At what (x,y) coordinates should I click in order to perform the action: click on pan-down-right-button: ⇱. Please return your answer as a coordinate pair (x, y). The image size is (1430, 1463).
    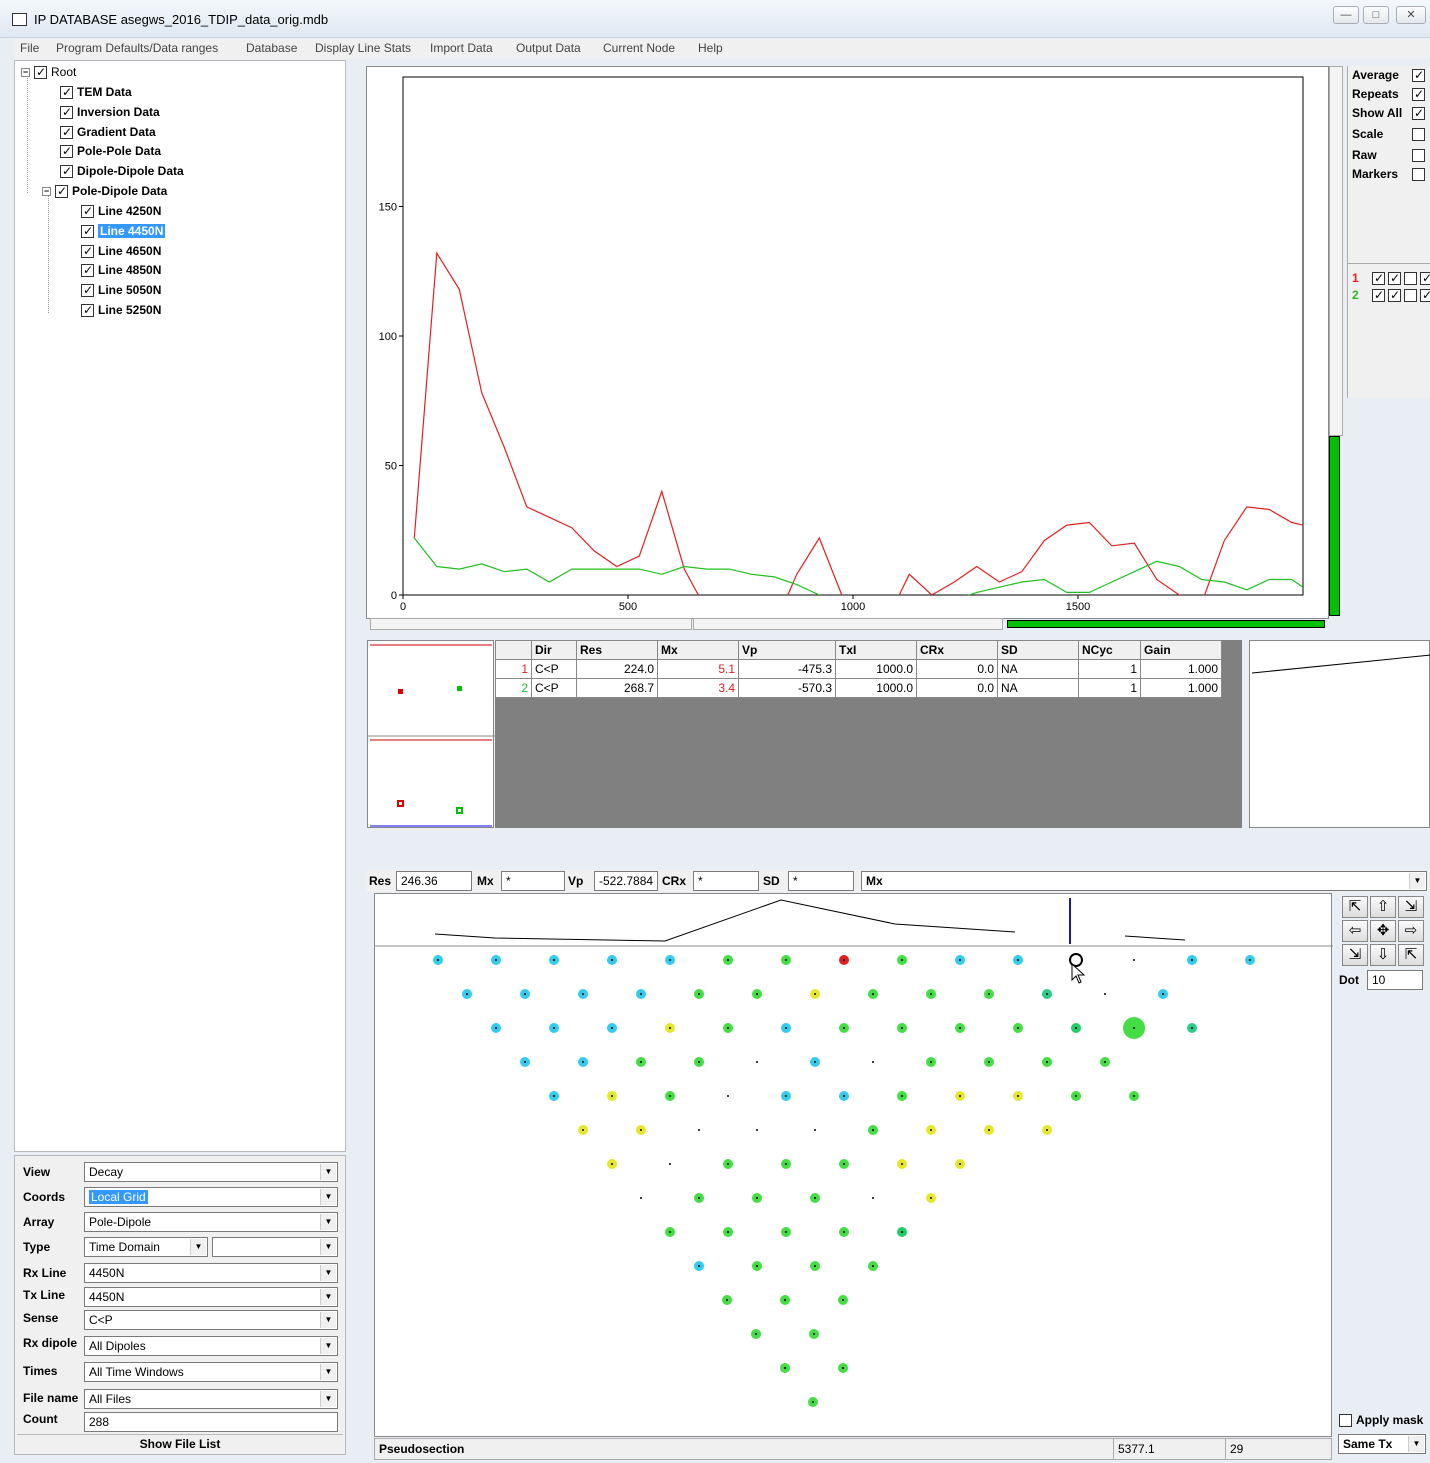
    Looking at the image, I should click on (1411, 955).